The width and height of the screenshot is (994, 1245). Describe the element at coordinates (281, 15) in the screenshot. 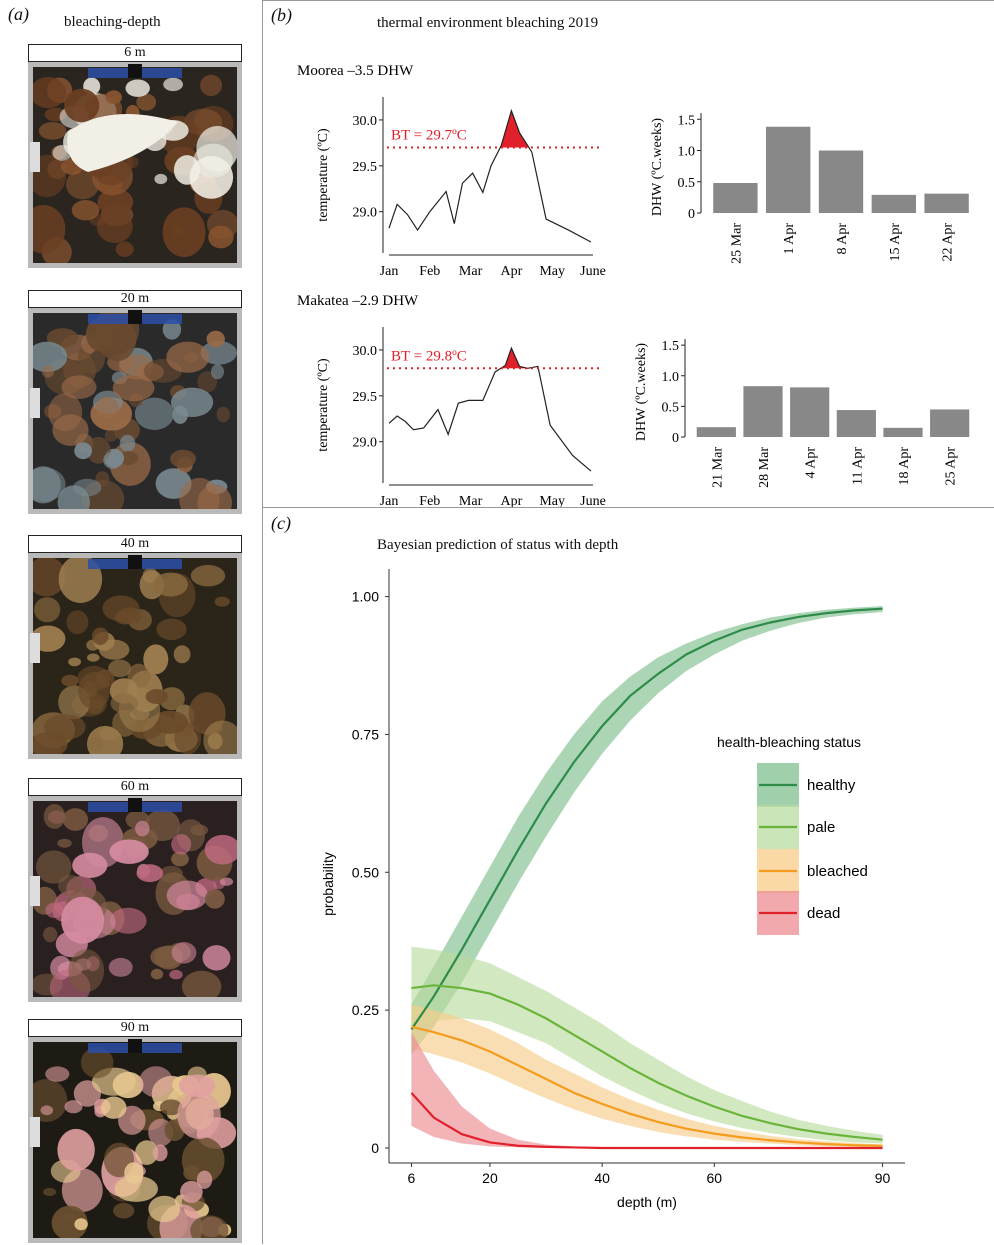

I see `panel-b-label: (b)` at that location.